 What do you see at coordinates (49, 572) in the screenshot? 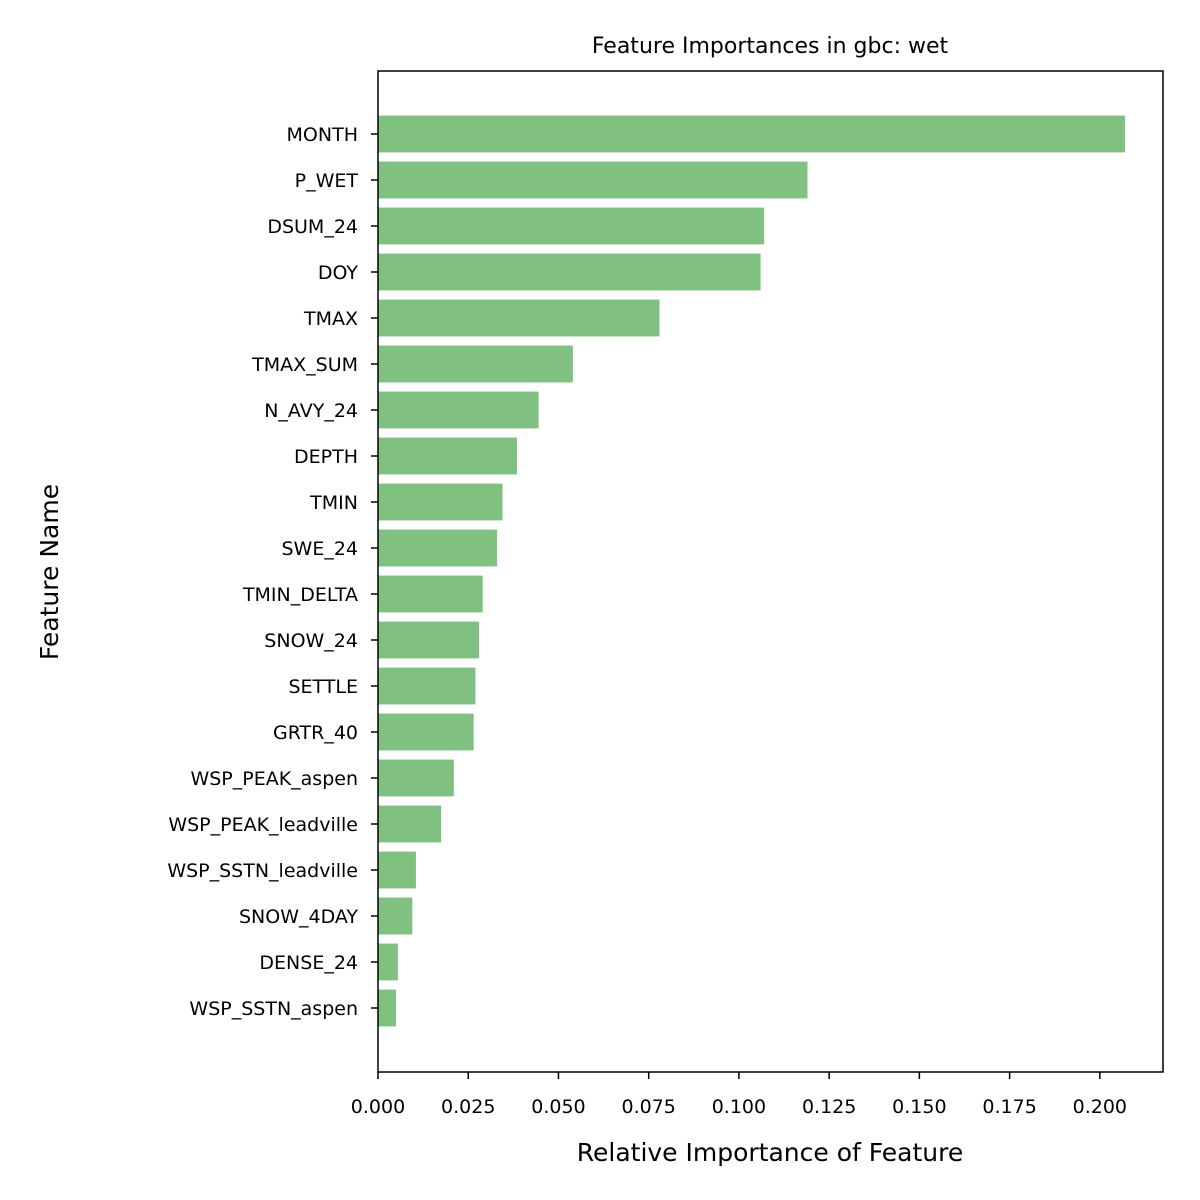
I see `y-axis-label: Feature Name` at bounding box center [49, 572].